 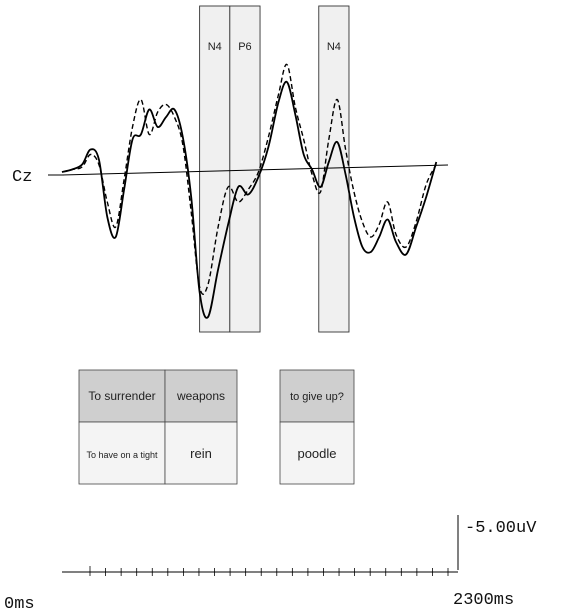 I want to click on component-windows: N4 P6 N4, so click(x=274, y=169).